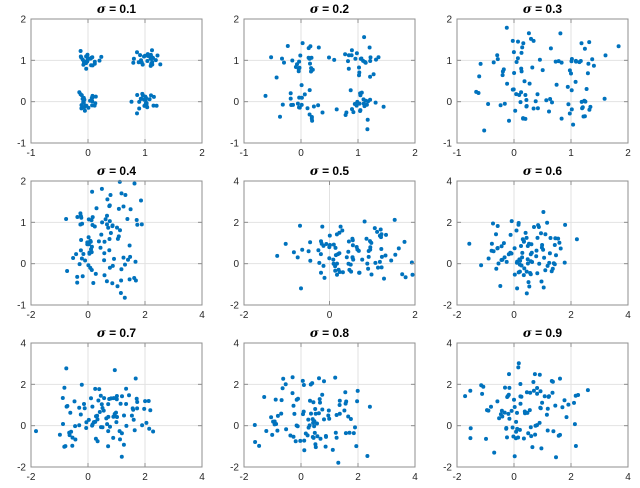 This screenshot has width=640, height=488. I want to click on y-tick-label: -2, so click(21, 468).